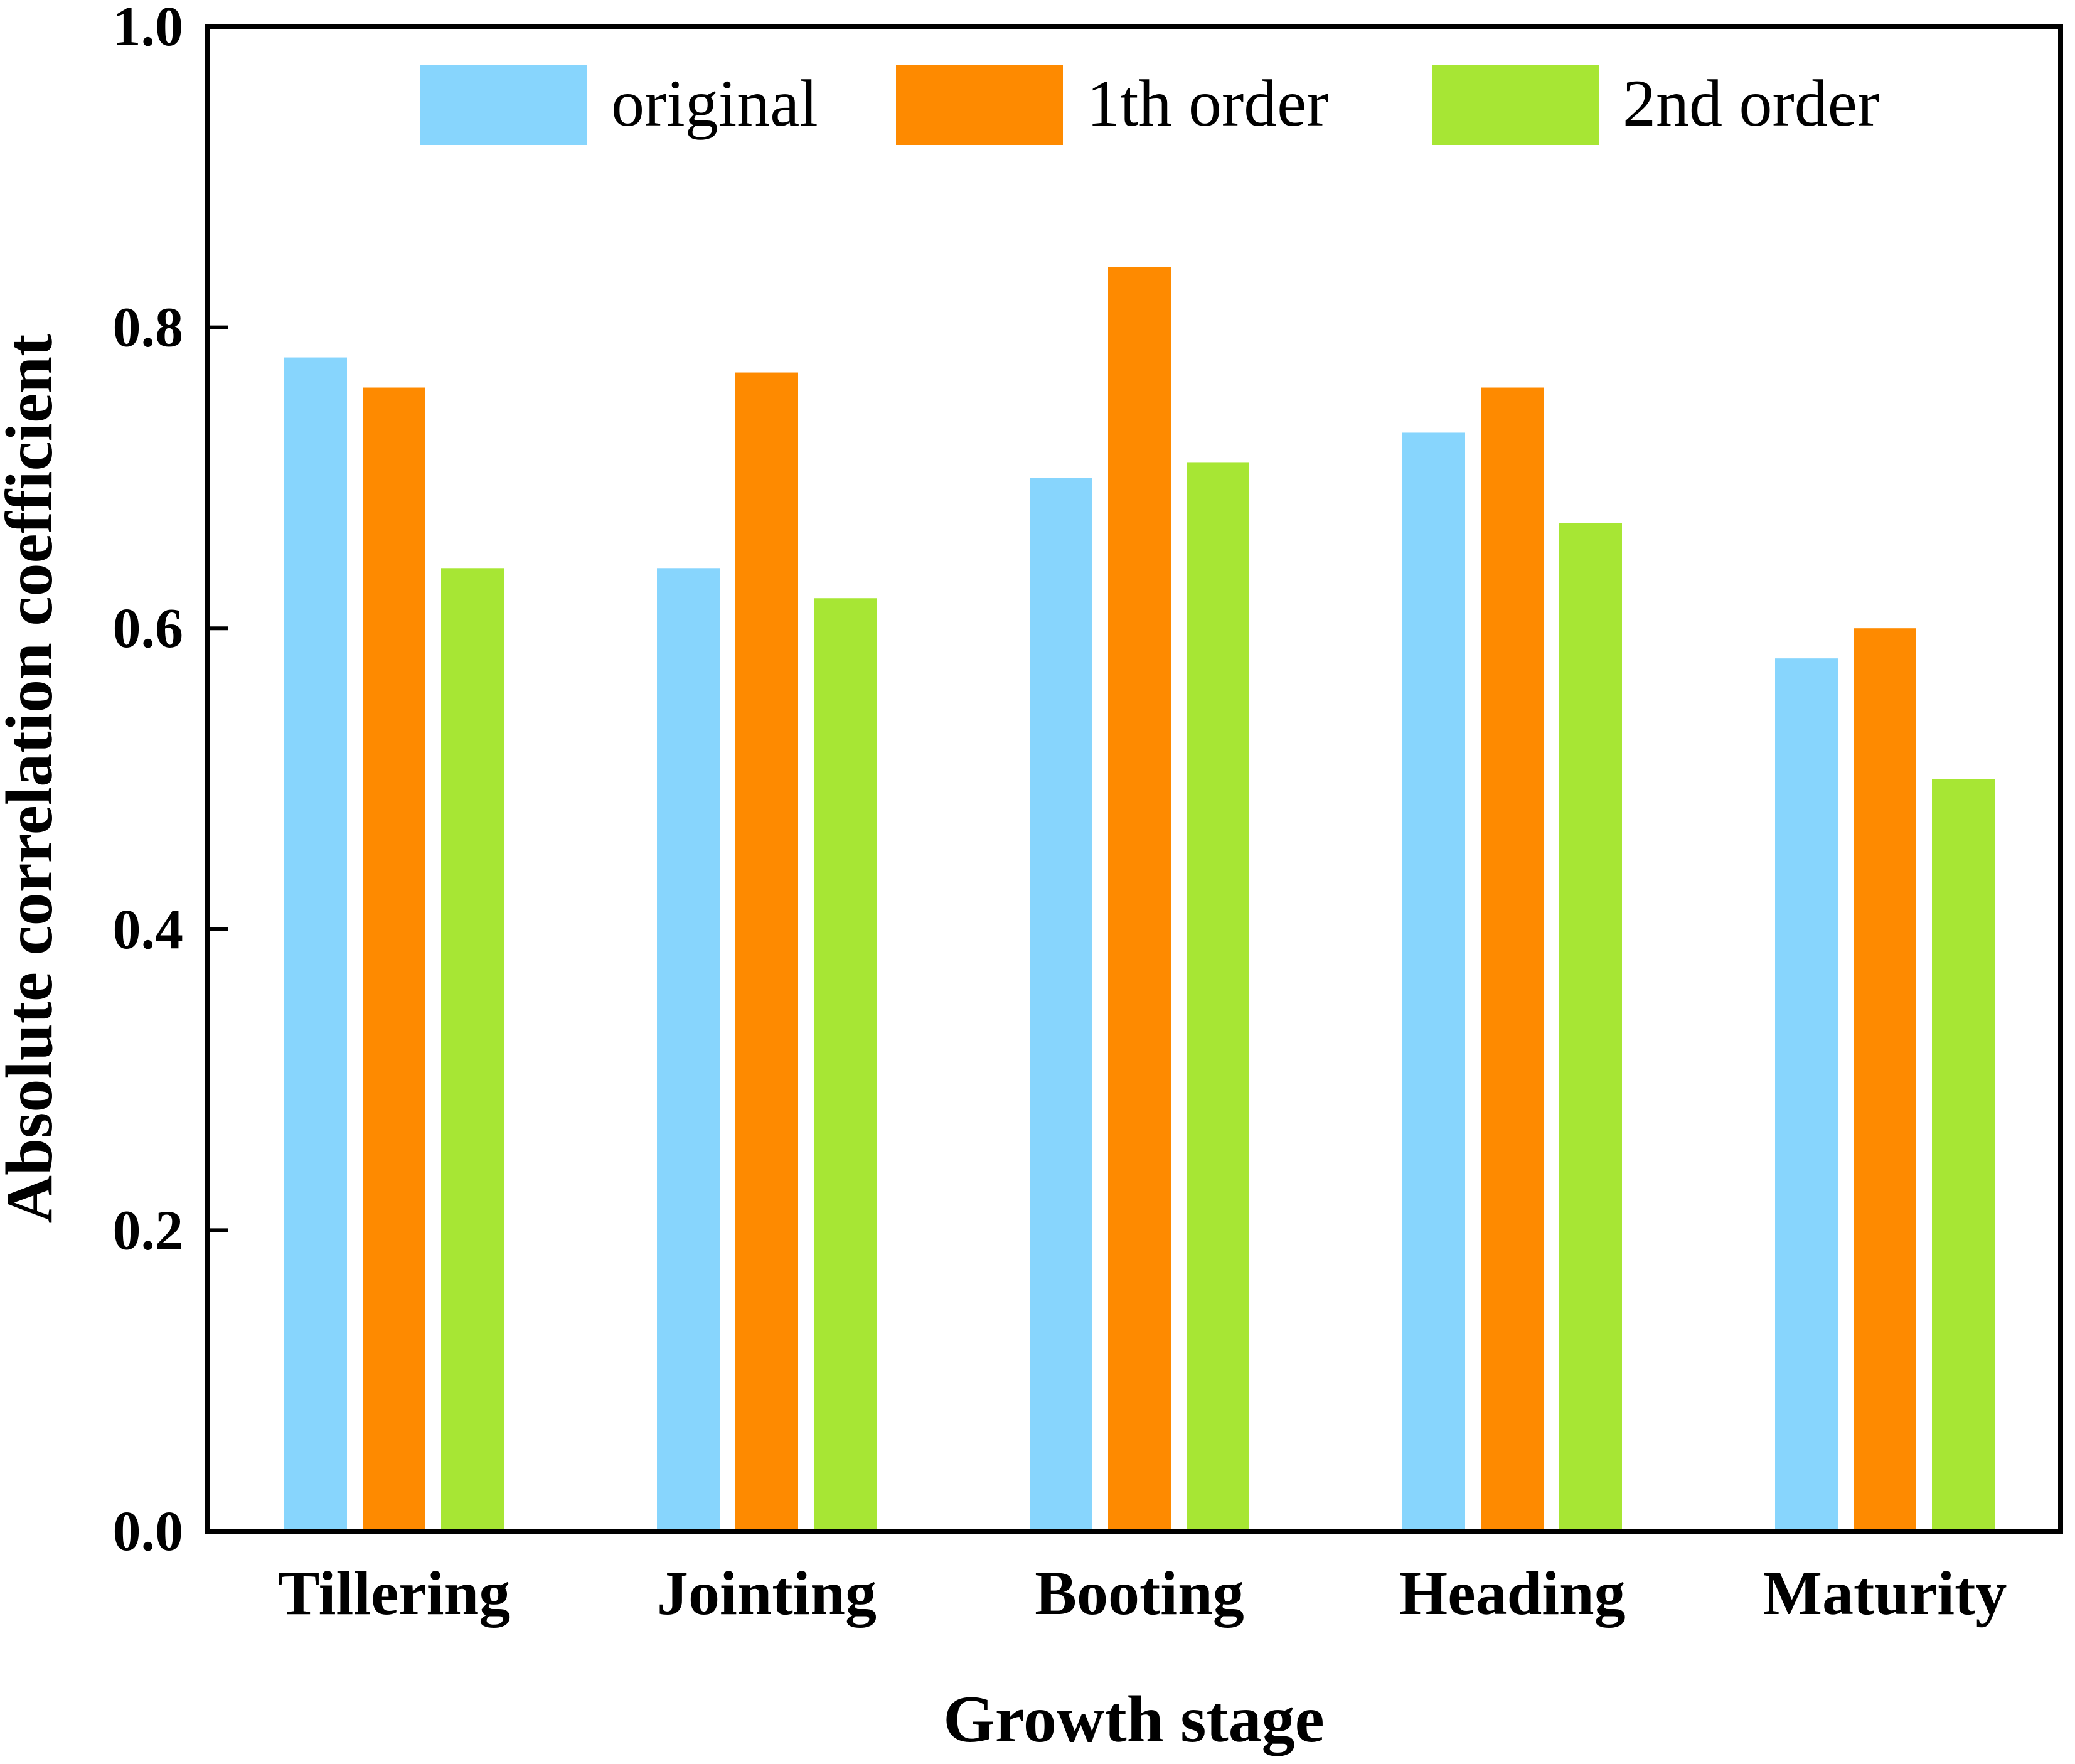 This screenshot has height=1764, width=2075. Describe the element at coordinates (394, 1593) in the screenshot. I see `x-tick-label-tillering: Tillering` at that location.